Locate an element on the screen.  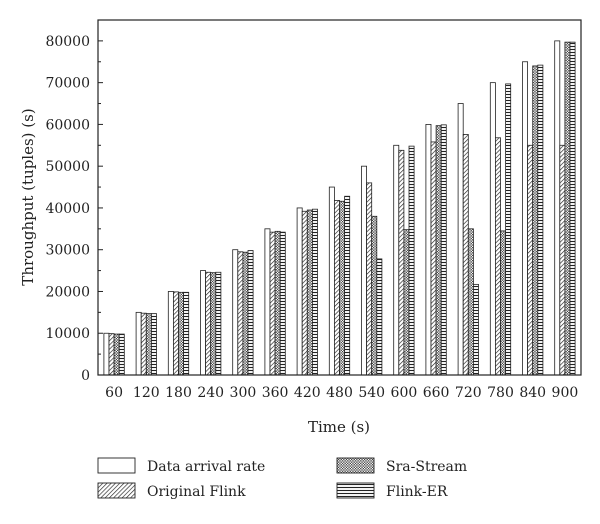
x-tick-label: 420 is located at coordinates (307, 393).